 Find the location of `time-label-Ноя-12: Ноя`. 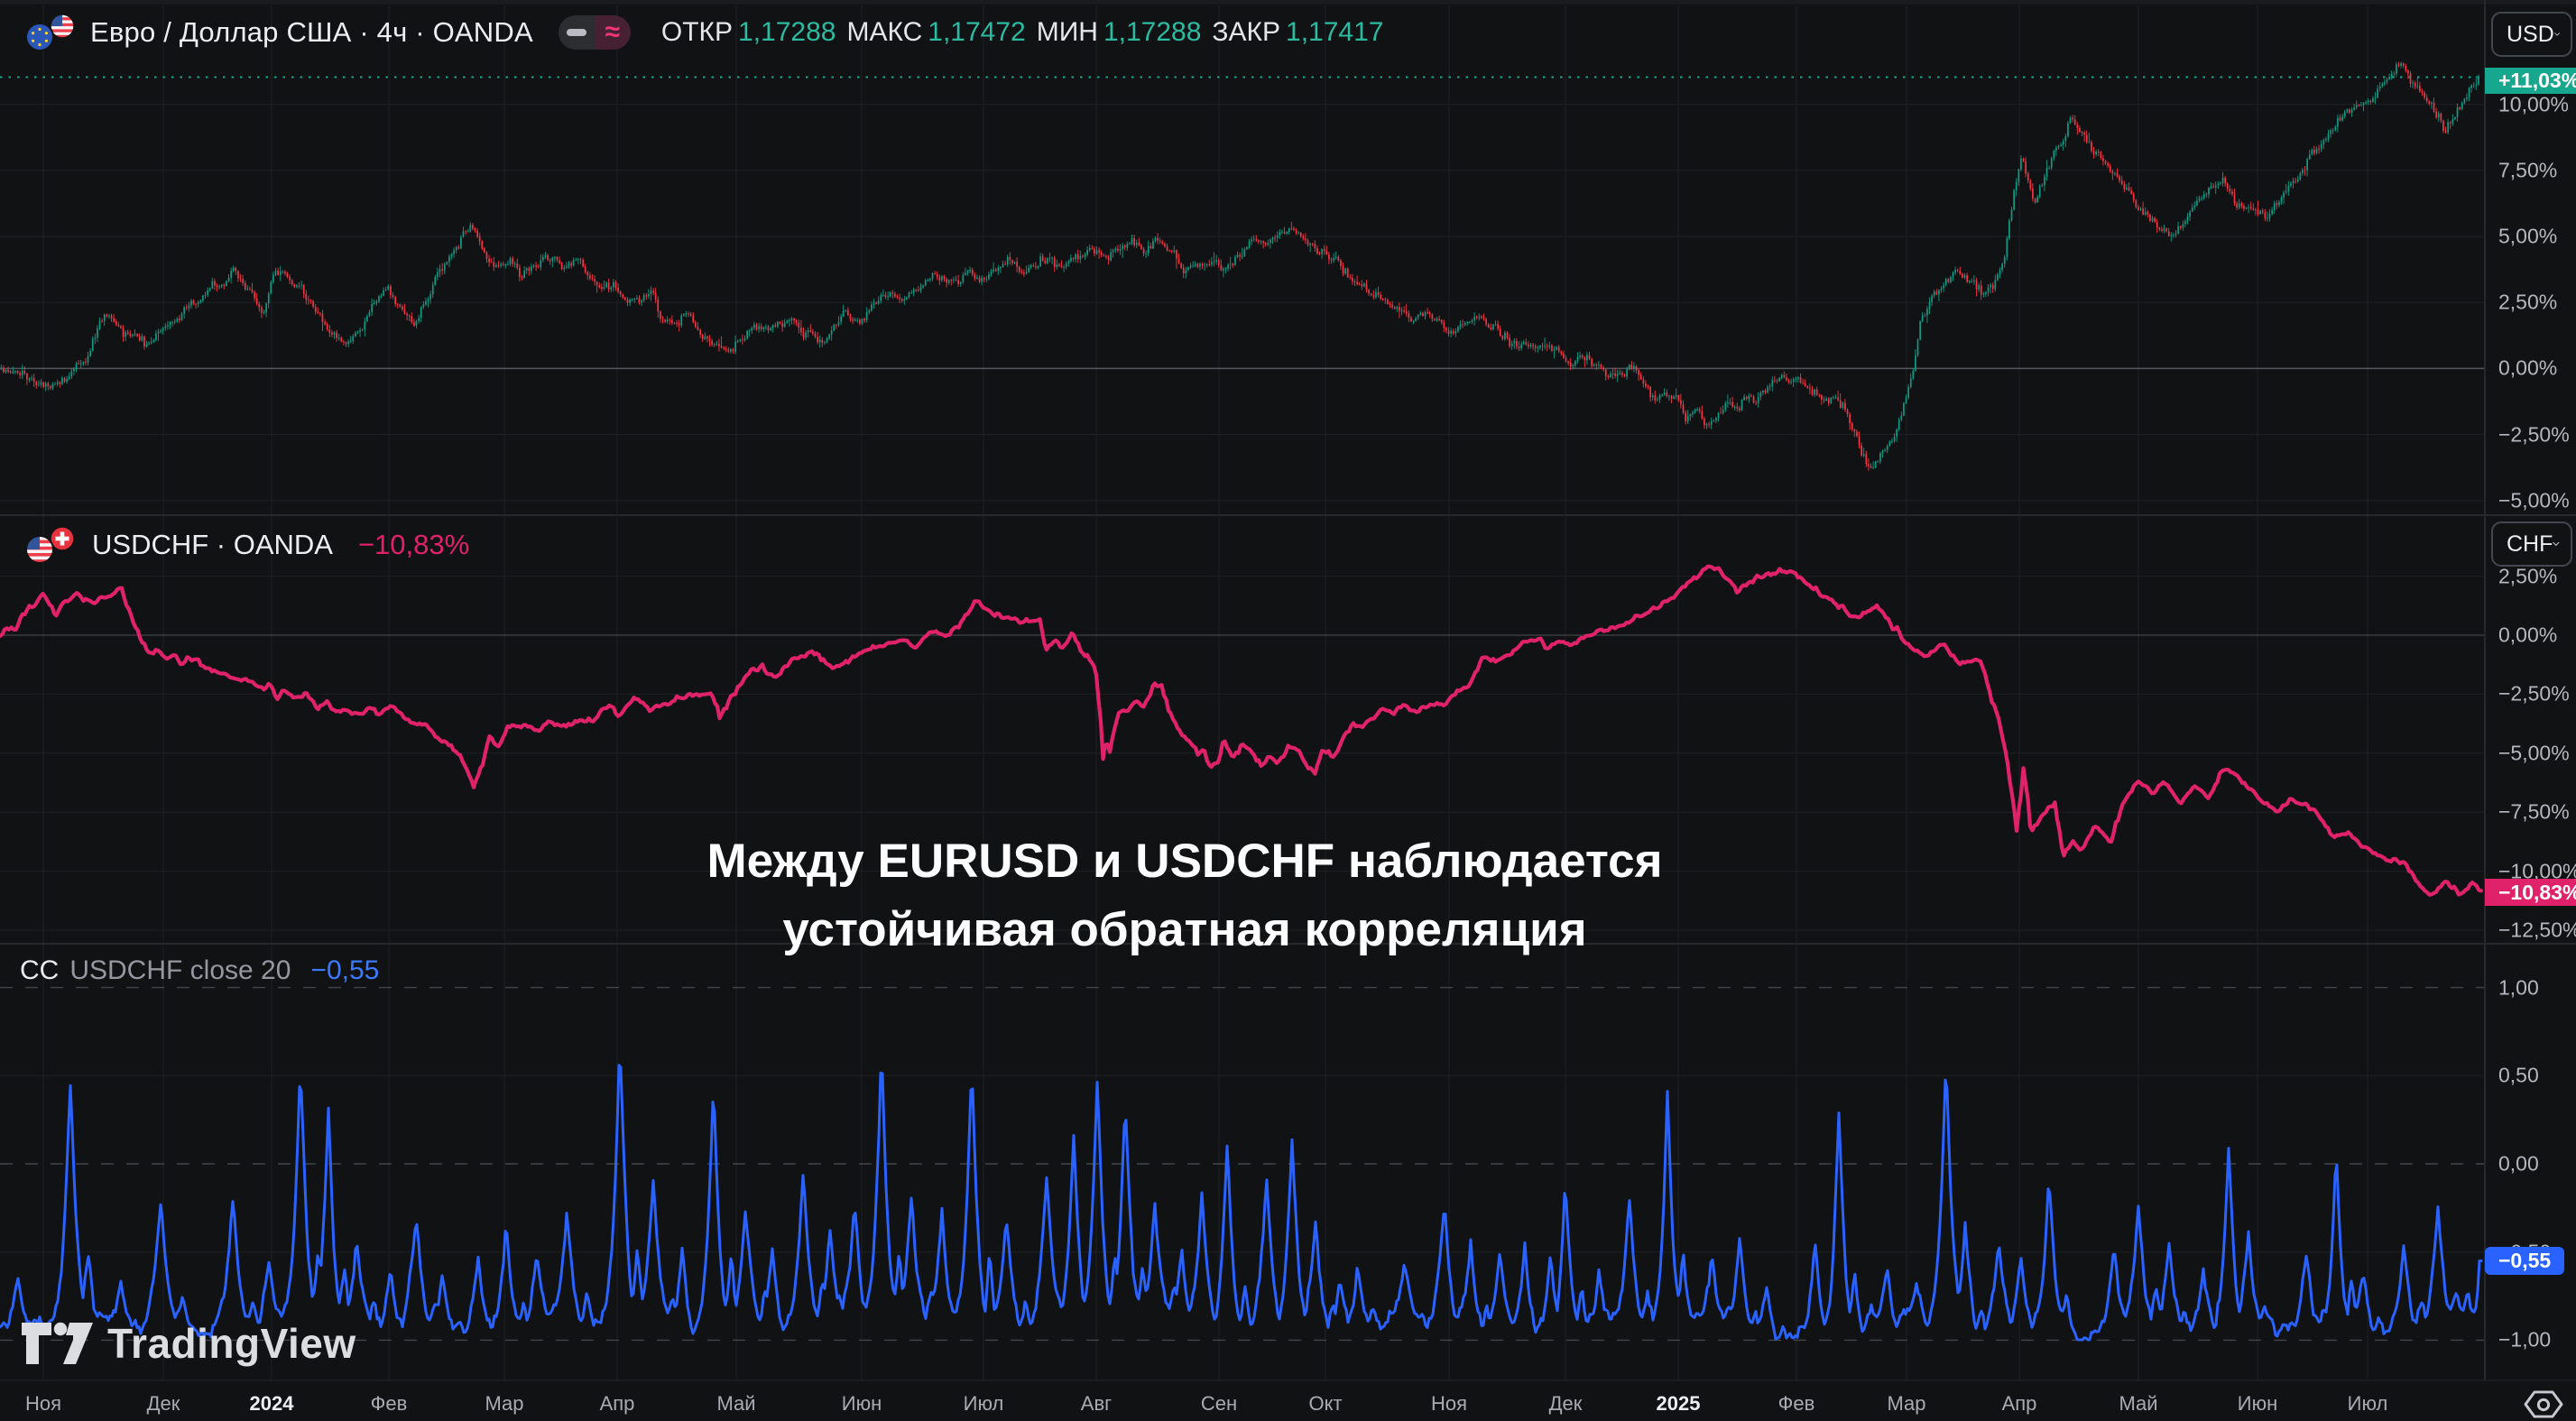

time-label-Ноя-12: Ноя is located at coordinates (1449, 1403).